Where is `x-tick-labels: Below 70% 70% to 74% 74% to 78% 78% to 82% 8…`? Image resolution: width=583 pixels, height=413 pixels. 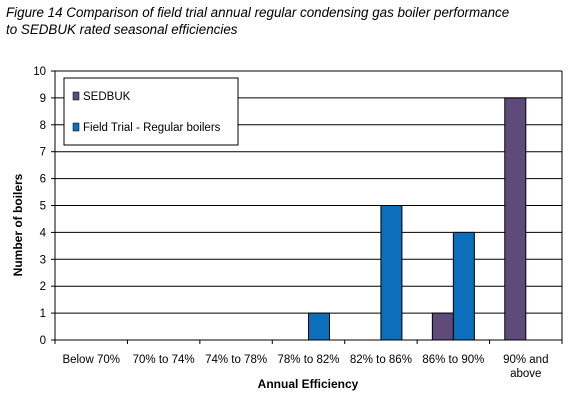
x-tick-labels: Below 70% 70% to 74% 74% to 78% 78% to 82% 8… is located at coordinates (305, 367).